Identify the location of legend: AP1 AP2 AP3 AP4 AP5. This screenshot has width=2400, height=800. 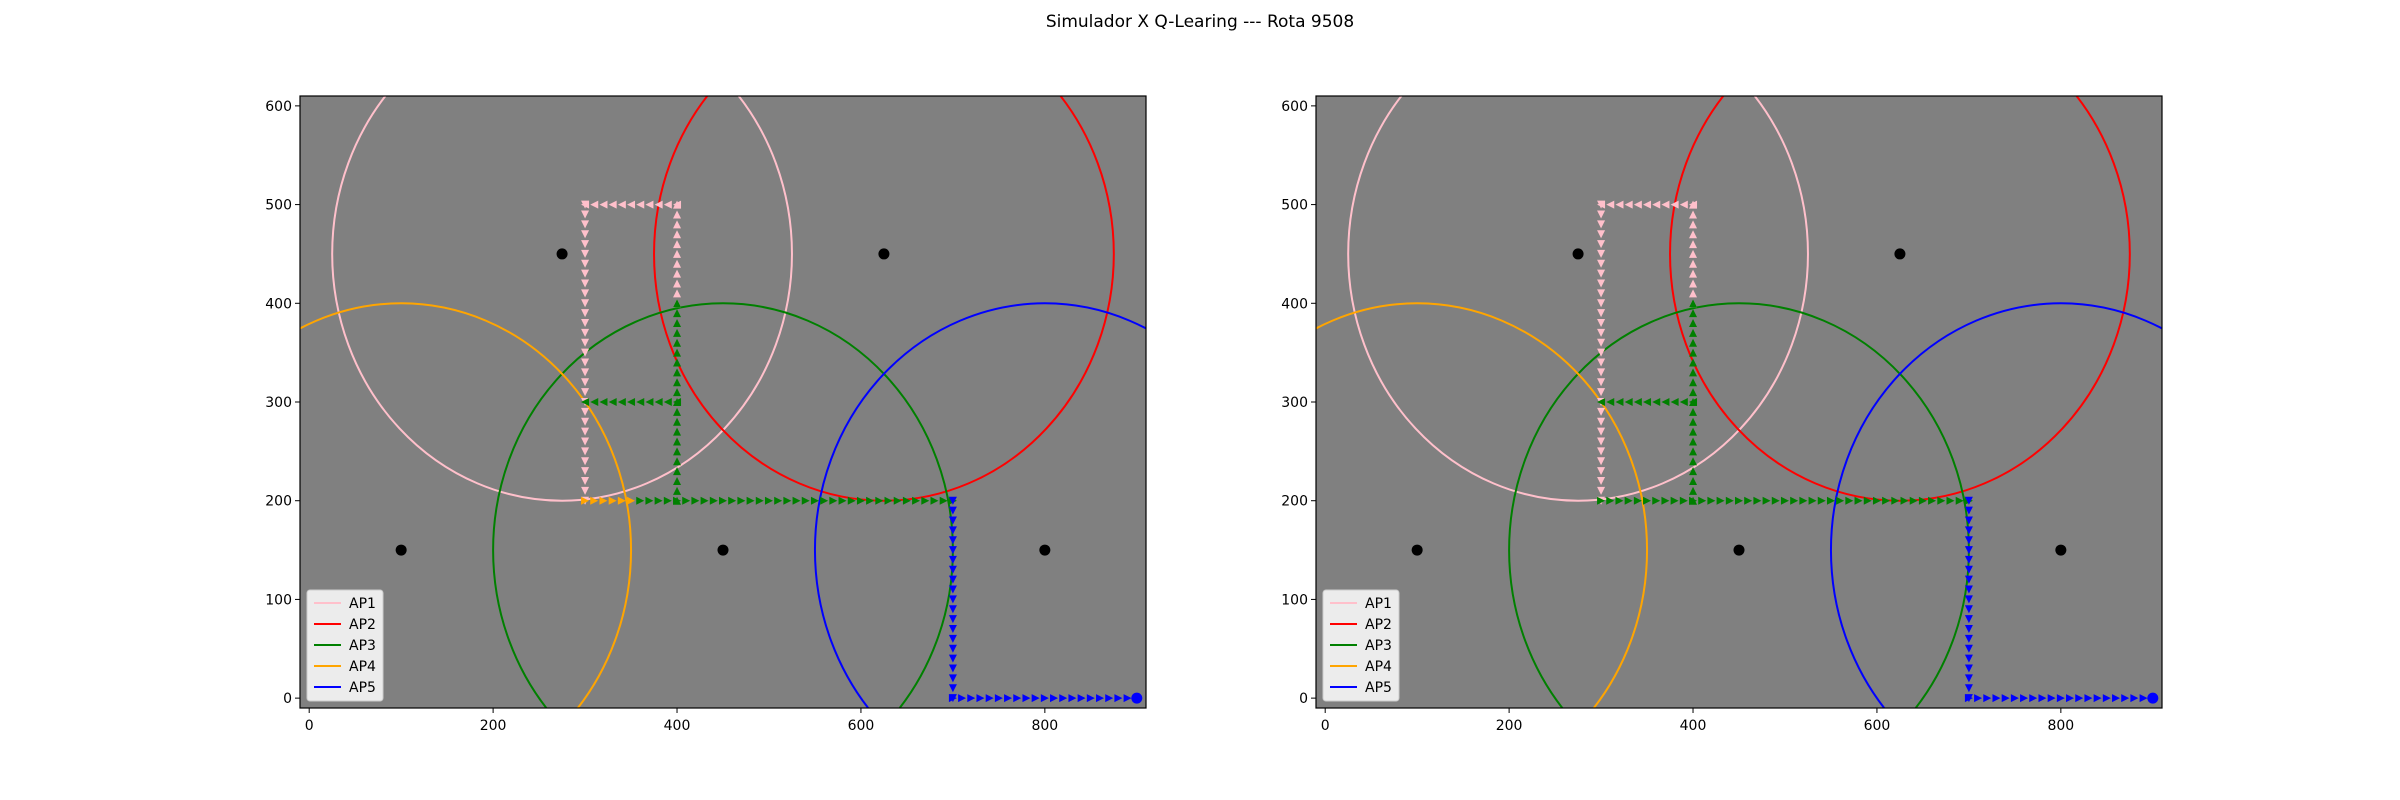
(1361, 645).